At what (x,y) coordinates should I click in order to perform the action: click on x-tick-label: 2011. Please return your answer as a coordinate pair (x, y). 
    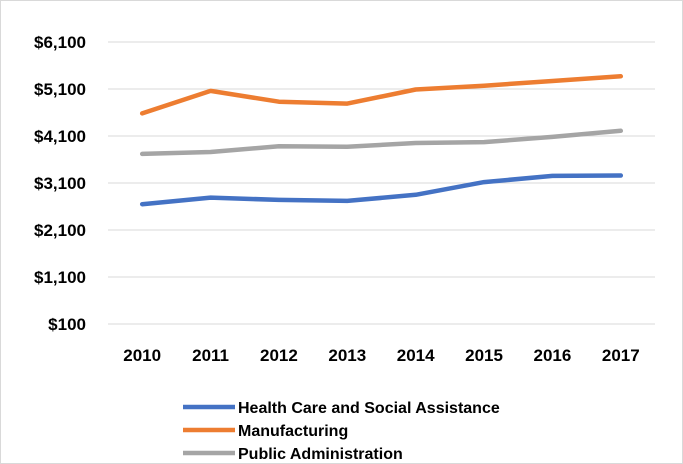
    Looking at the image, I should click on (210, 355).